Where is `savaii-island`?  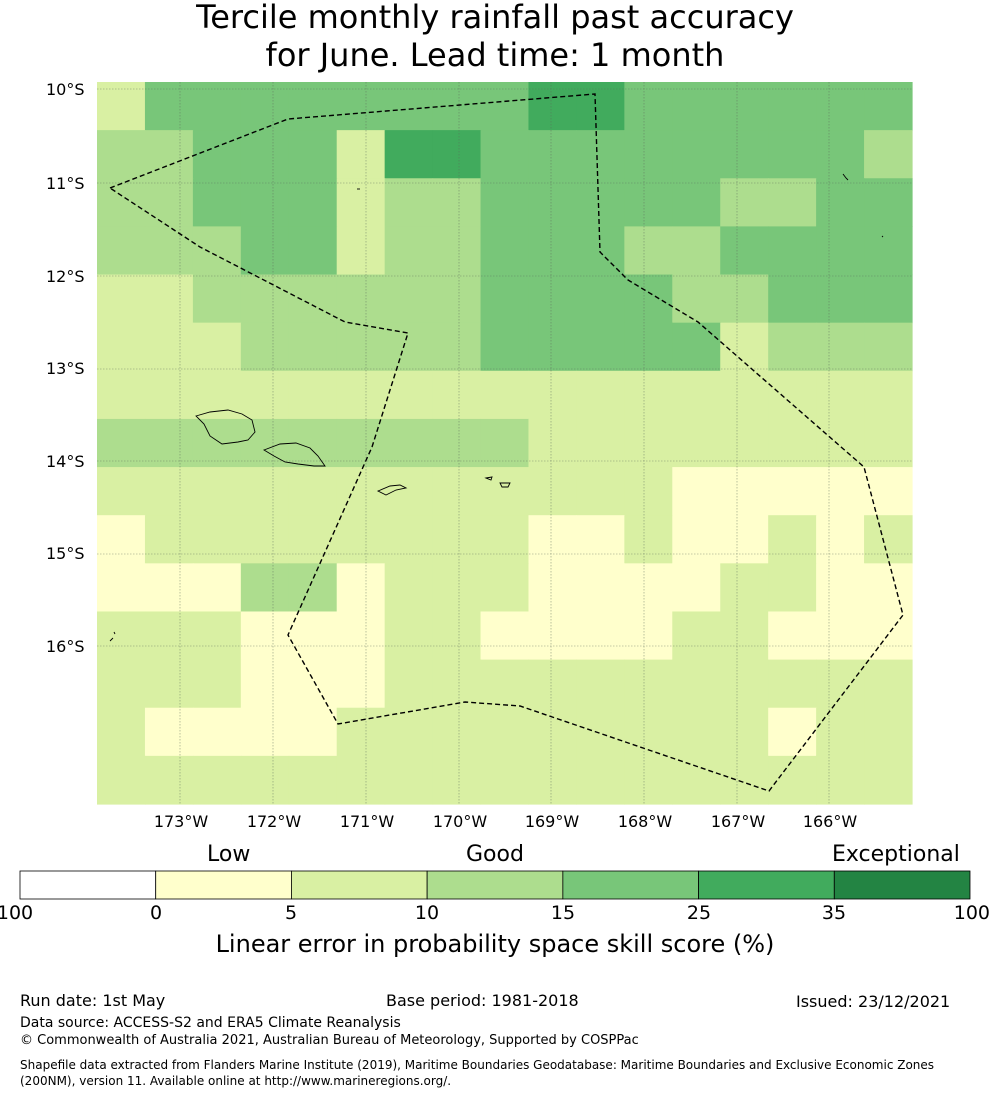 savaii-island is located at coordinates (225, 427).